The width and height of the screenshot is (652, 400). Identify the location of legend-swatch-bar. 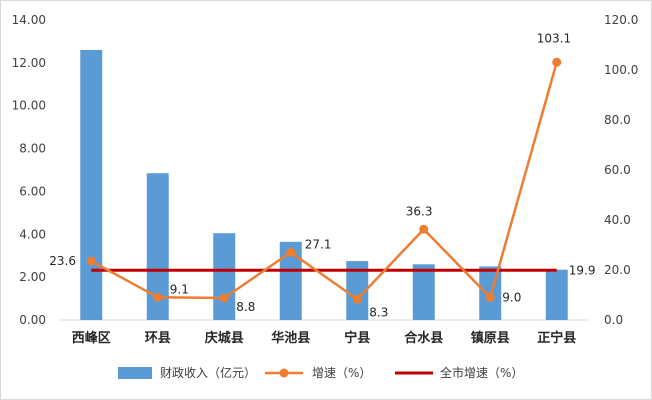
(135, 373).